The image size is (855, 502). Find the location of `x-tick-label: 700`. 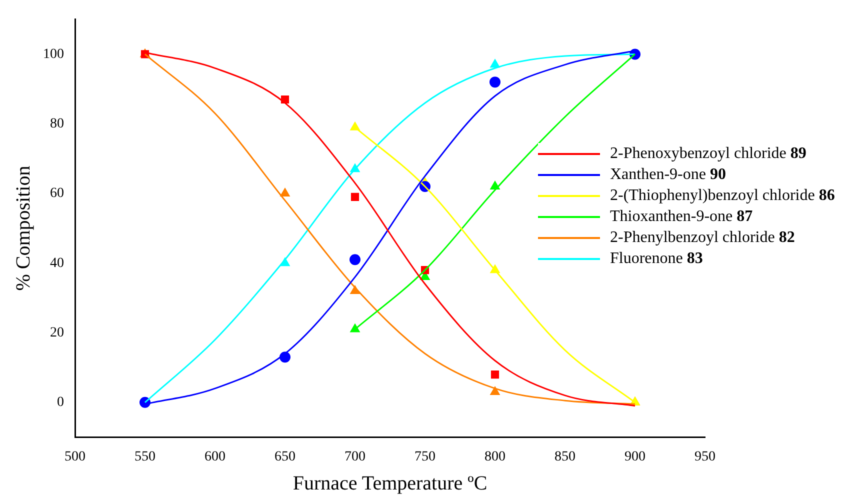

x-tick-label: 700 is located at coordinates (355, 456).